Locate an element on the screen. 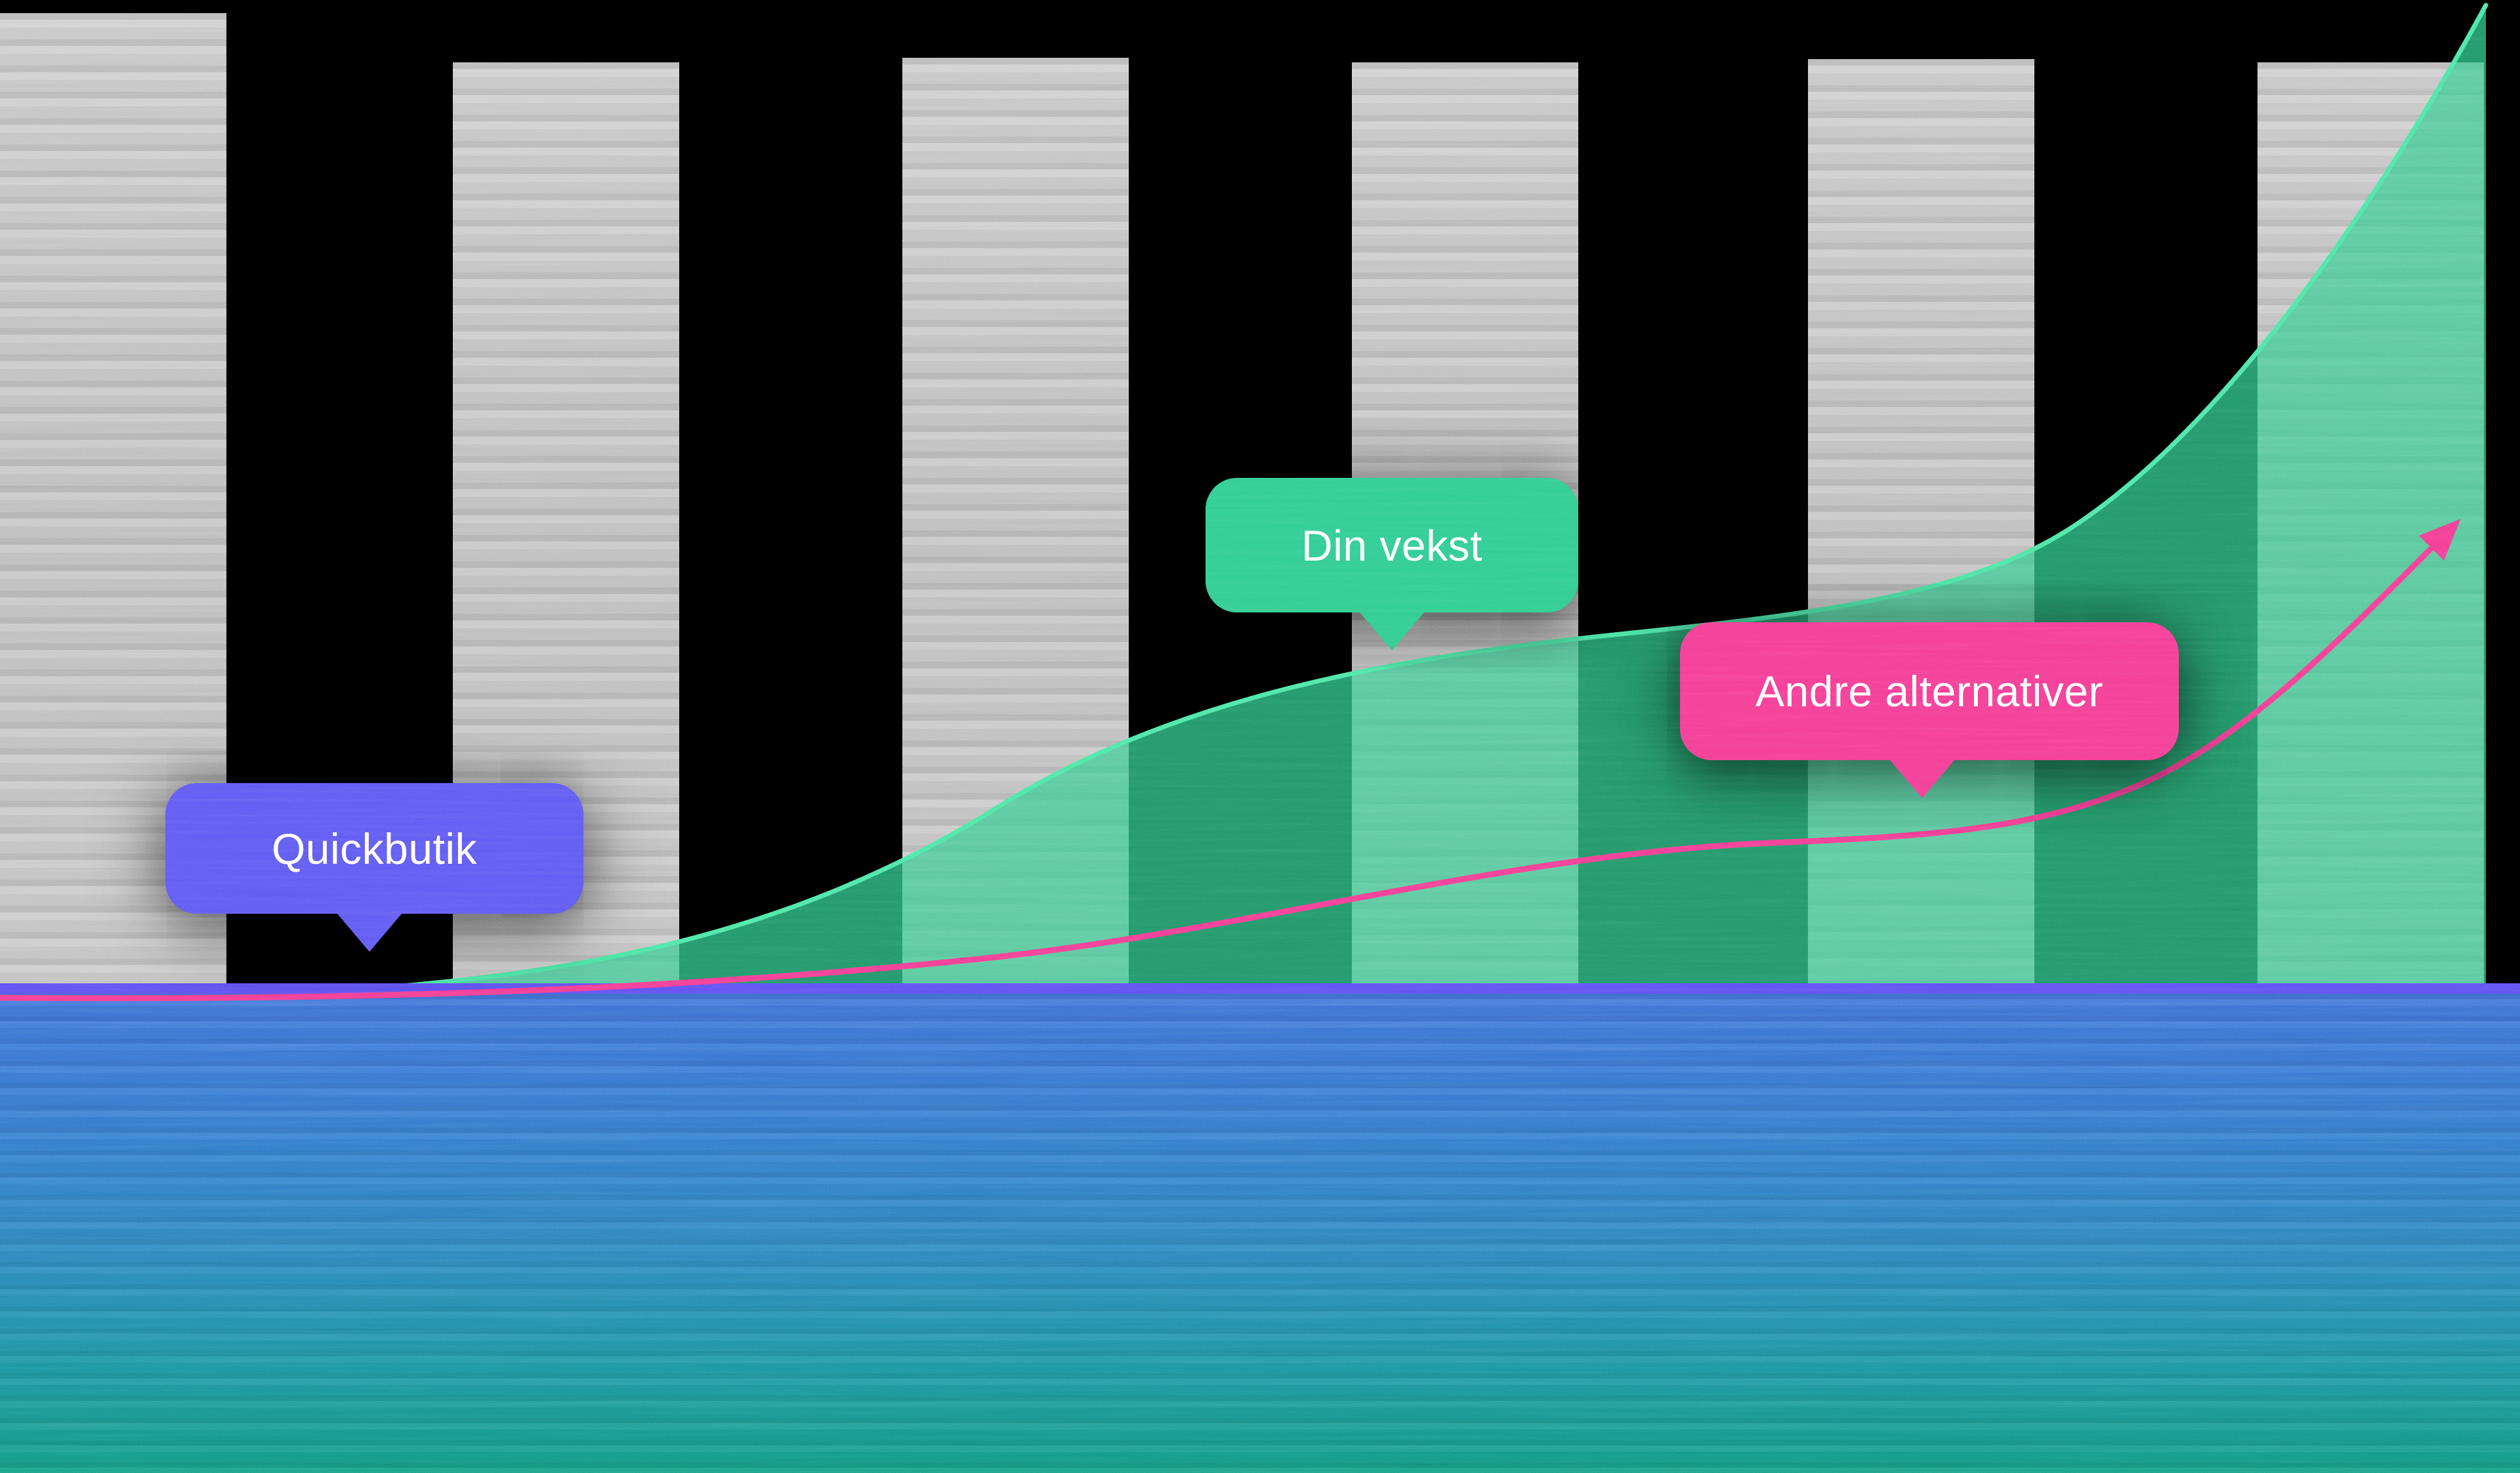 This screenshot has height=1473, width=2520. badge-quickbutik-label: Quickbutik is located at coordinates (374, 848).